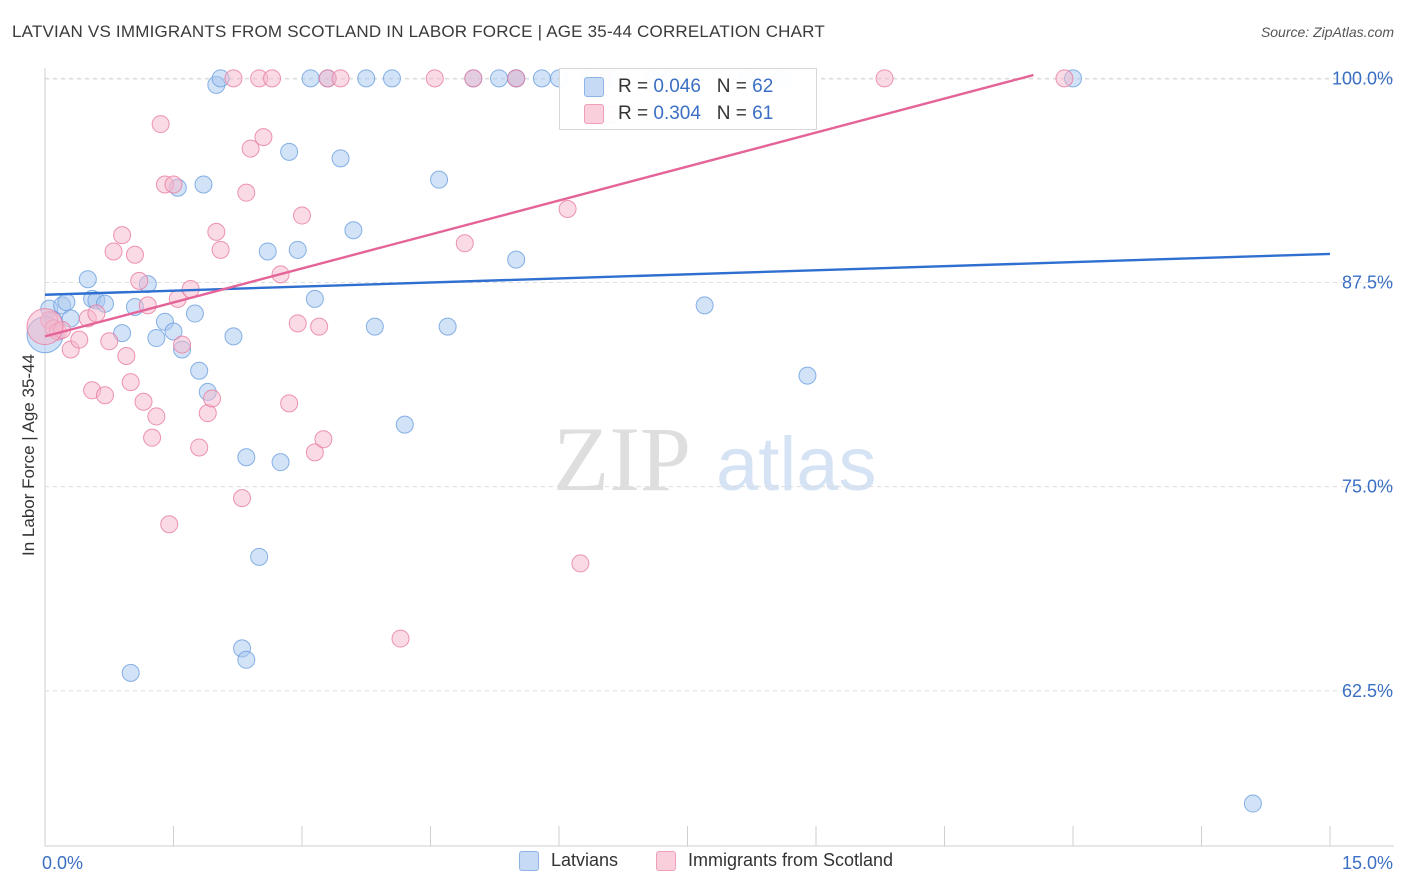  I want to click on source-label: Source: ZipAtlas.com, so click(1327, 32).